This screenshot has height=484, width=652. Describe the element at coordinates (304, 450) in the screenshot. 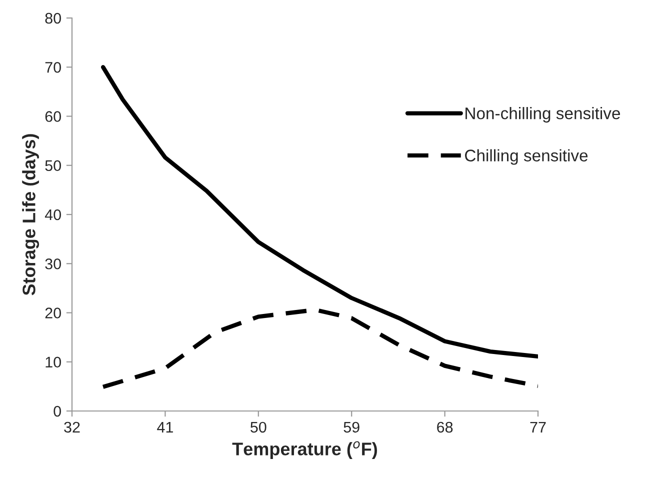

I see `x-axis-title: Temperature ($^{o}$F)` at that location.